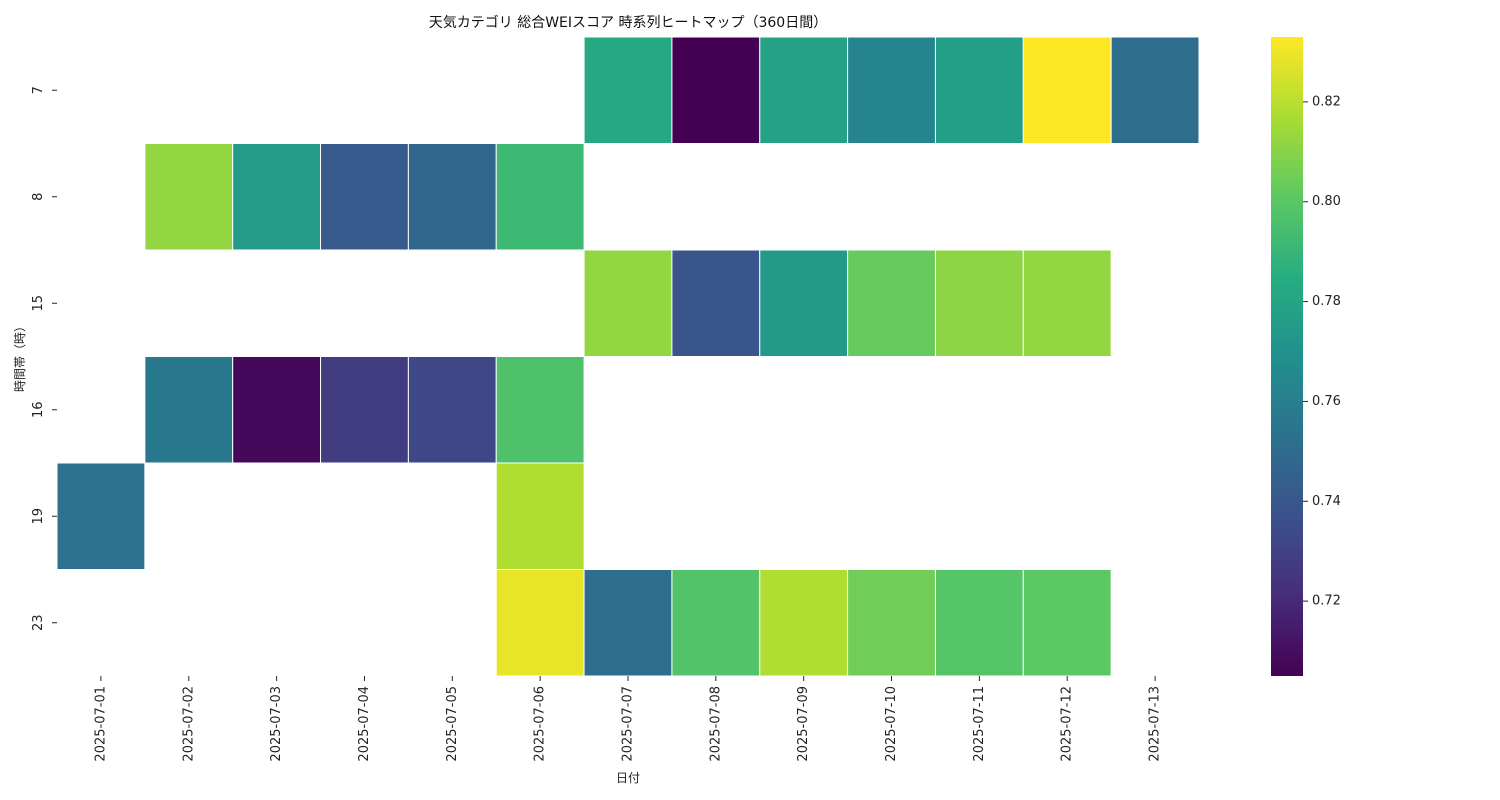 The height and width of the screenshot is (800, 1500). I want to click on colorbar: 0.72 0.74 0.76 0.78 0.80 0.82, so click(1306, 356).